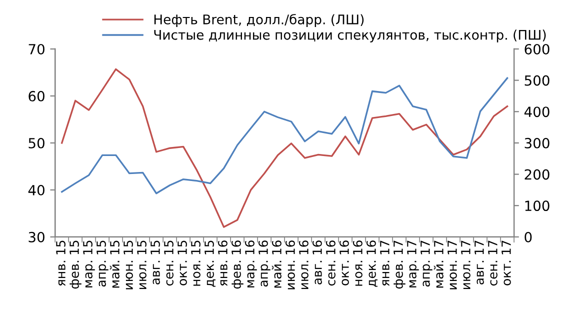  I want to click on x-tick-label: июн. 16, so click(290, 265).